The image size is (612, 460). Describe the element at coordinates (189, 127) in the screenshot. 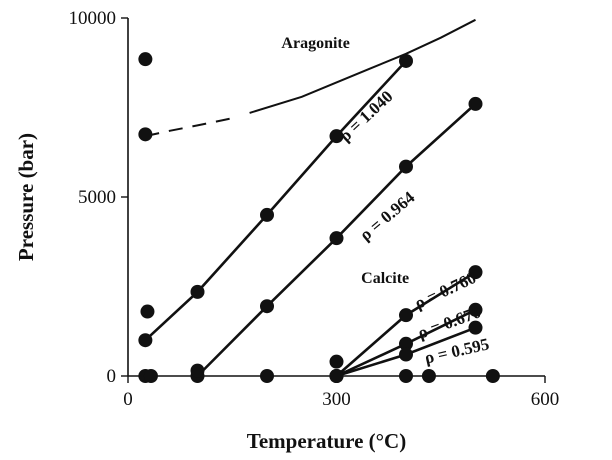

I see `phase-boundary-dashed` at that location.